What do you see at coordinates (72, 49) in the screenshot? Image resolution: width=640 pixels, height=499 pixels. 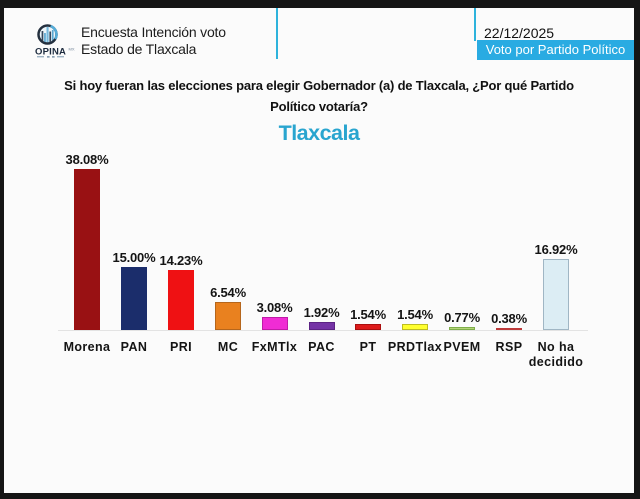 I see `svg-text: MX` at bounding box center [72, 49].